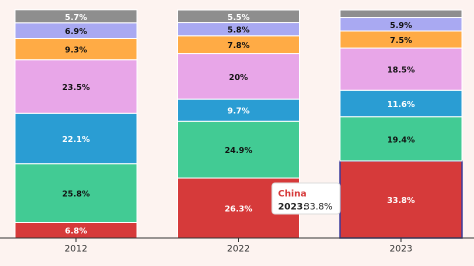  I want to click on tooltip-label: 2023:, so click(292, 208).